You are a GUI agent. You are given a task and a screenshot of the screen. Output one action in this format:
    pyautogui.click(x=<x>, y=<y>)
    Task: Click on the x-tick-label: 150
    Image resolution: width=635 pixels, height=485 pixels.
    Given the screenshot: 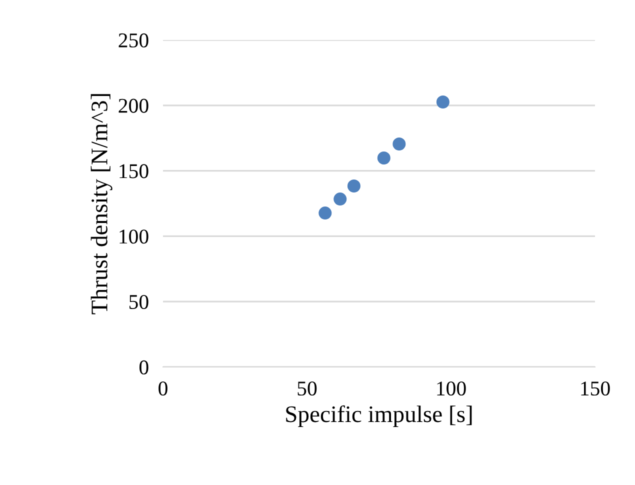 What is the action you would take?
    pyautogui.click(x=595, y=388)
    